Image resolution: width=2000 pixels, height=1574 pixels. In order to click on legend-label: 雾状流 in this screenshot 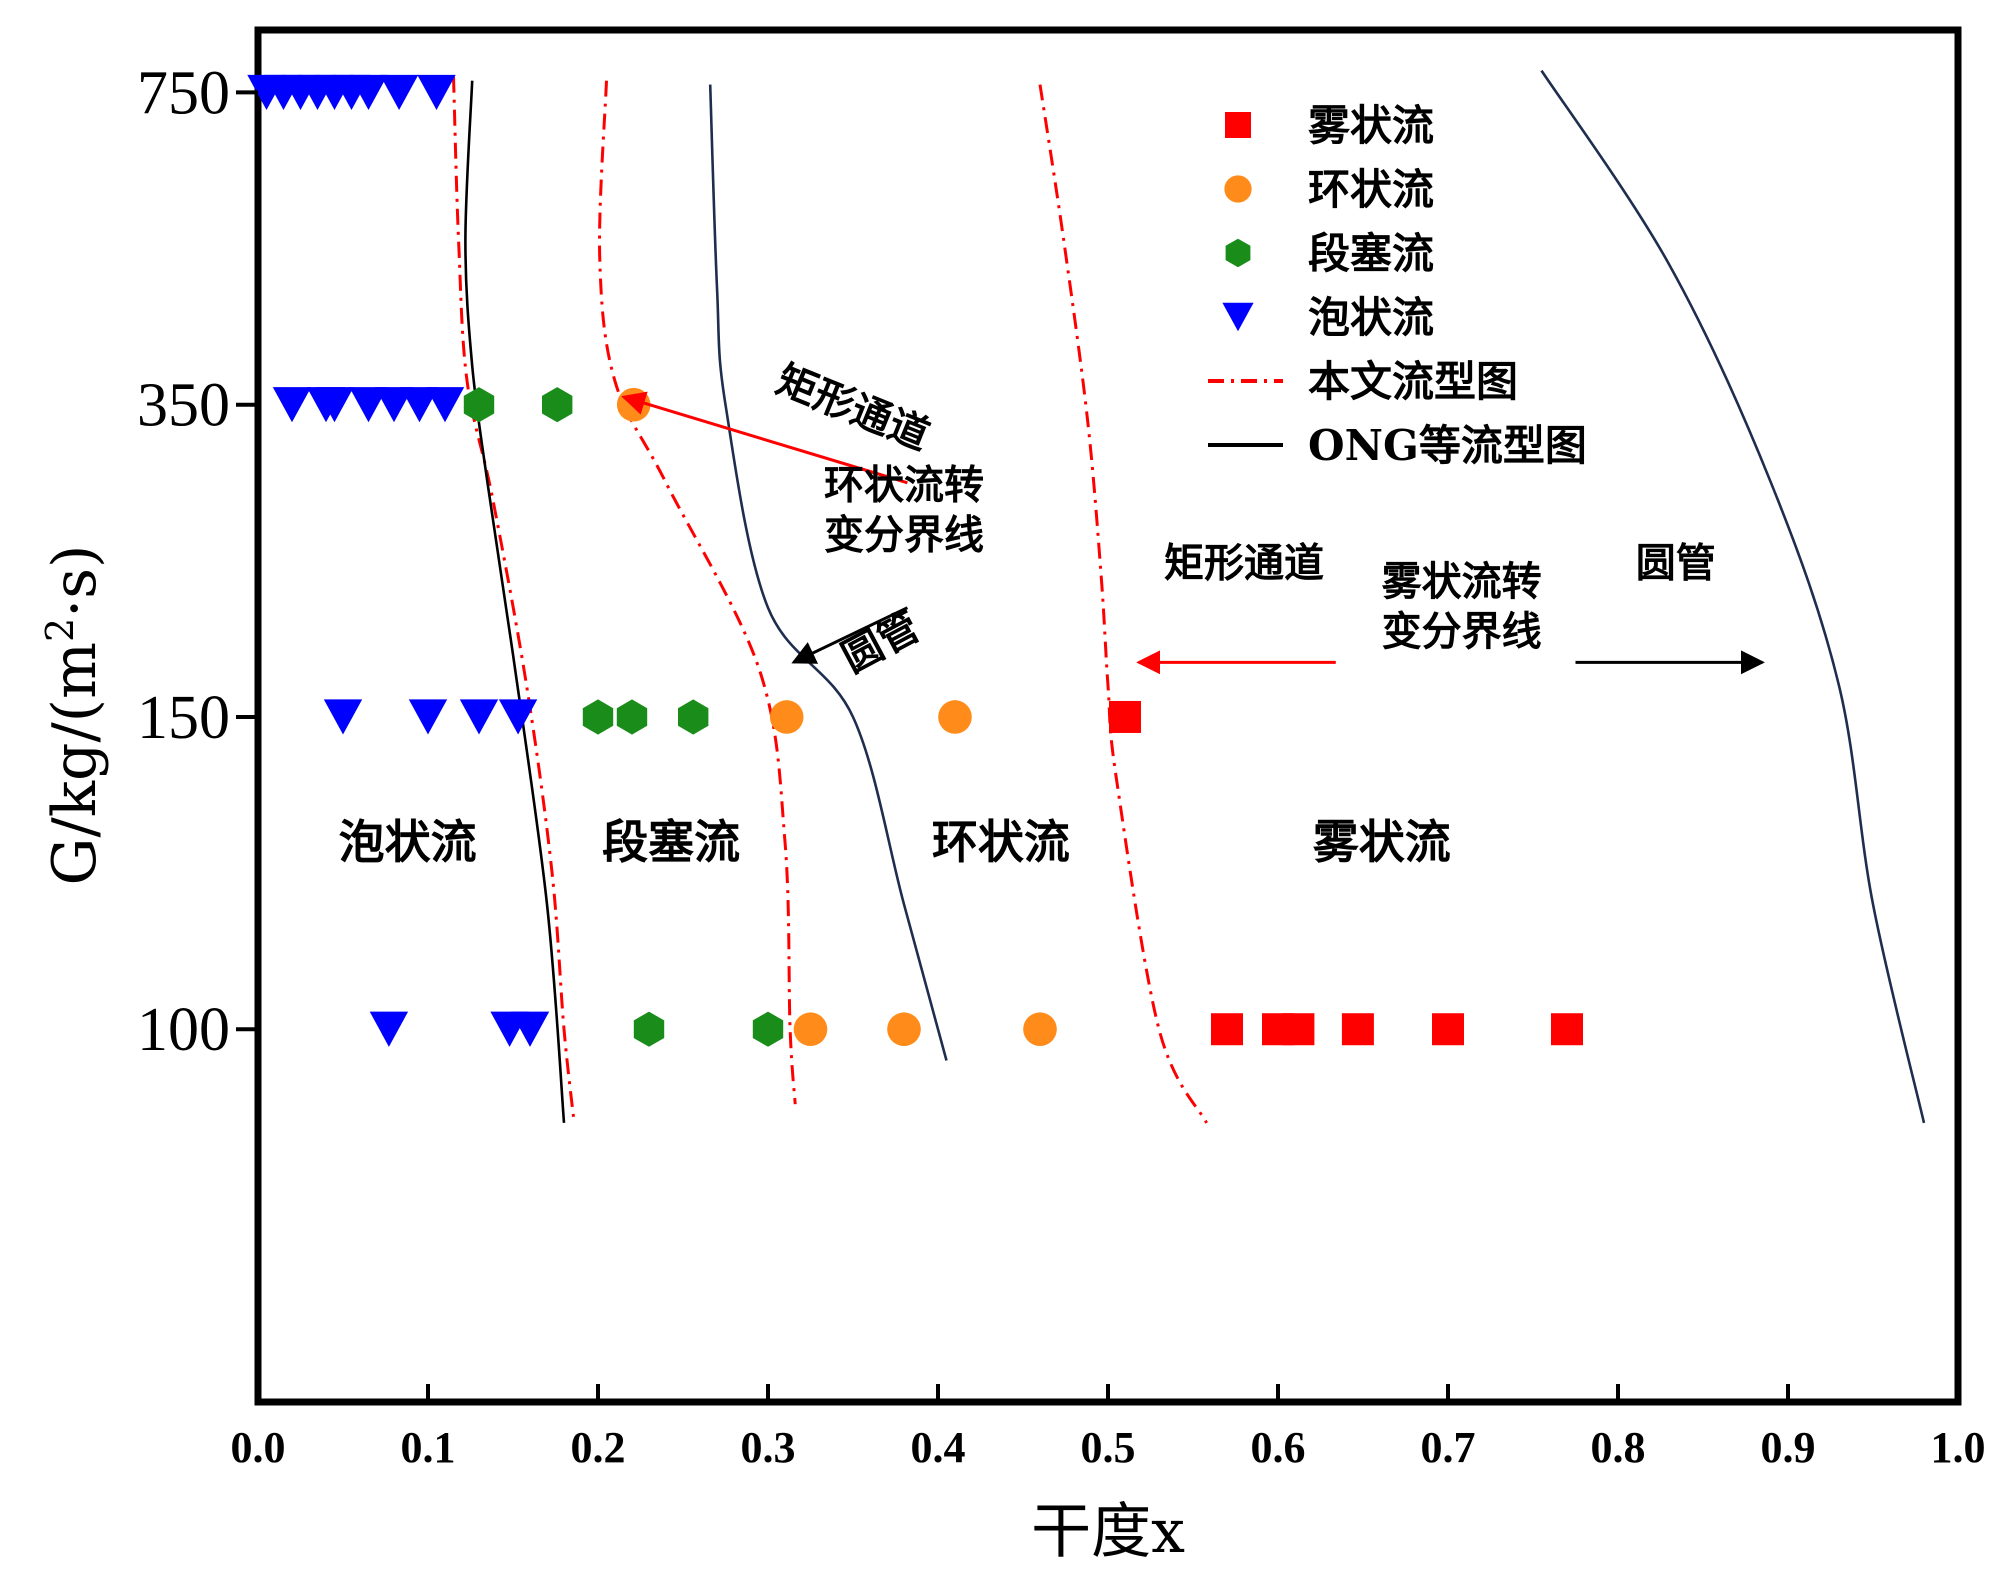, I will do `click(1371, 125)`.